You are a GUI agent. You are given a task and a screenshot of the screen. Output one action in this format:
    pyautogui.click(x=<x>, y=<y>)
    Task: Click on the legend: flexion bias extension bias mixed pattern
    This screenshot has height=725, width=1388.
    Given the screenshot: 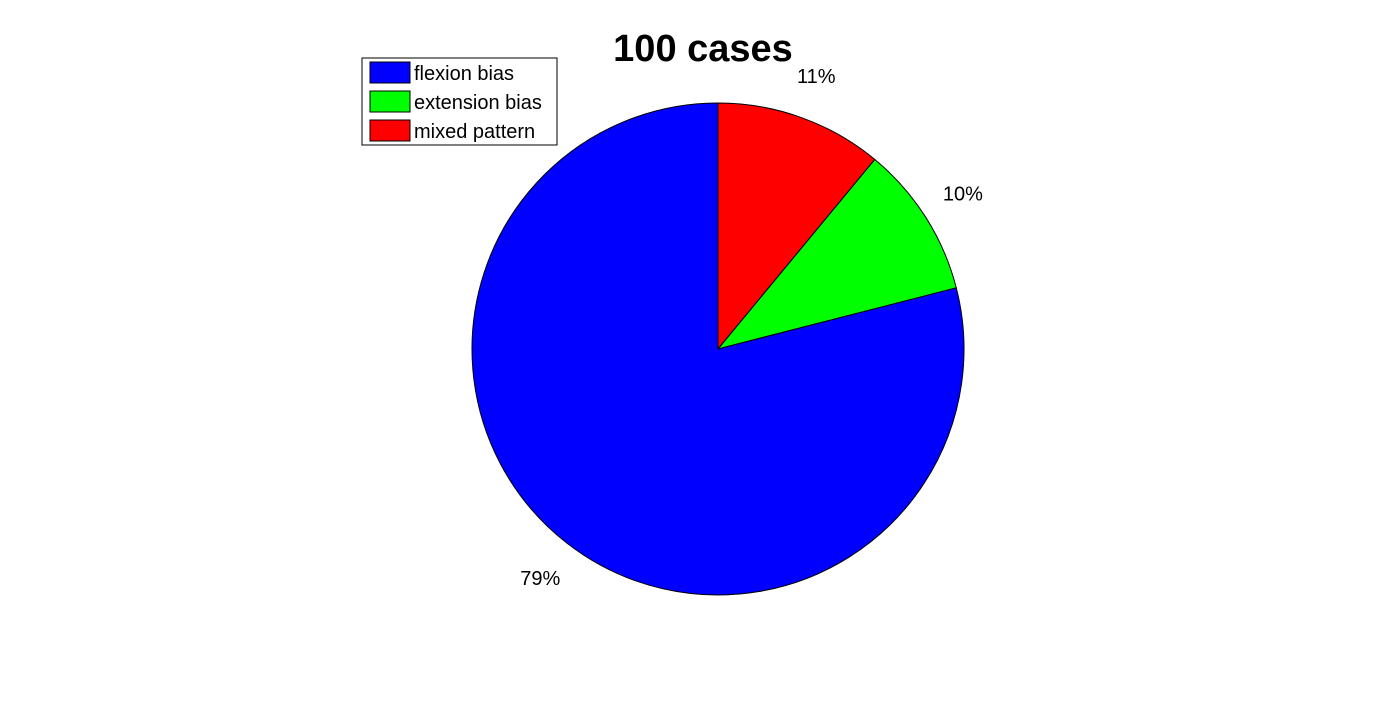 What is the action you would take?
    pyautogui.click(x=459, y=101)
    